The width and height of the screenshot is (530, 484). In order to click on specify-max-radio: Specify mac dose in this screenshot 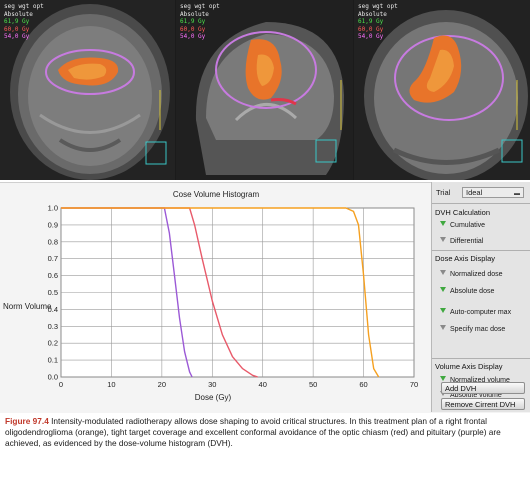, I will do `click(472, 328)`.